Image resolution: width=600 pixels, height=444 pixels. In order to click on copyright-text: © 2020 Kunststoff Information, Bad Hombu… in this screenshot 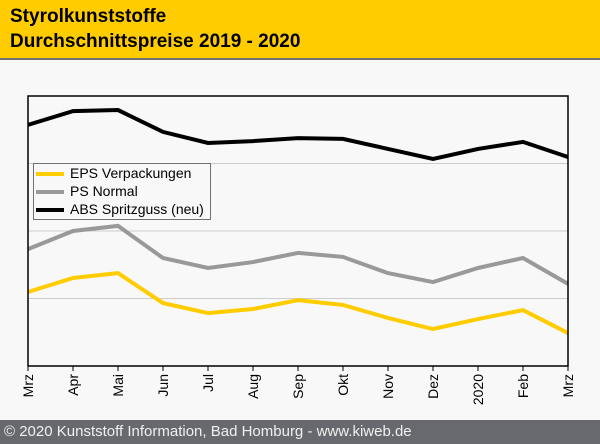, I will do `click(208, 431)`.